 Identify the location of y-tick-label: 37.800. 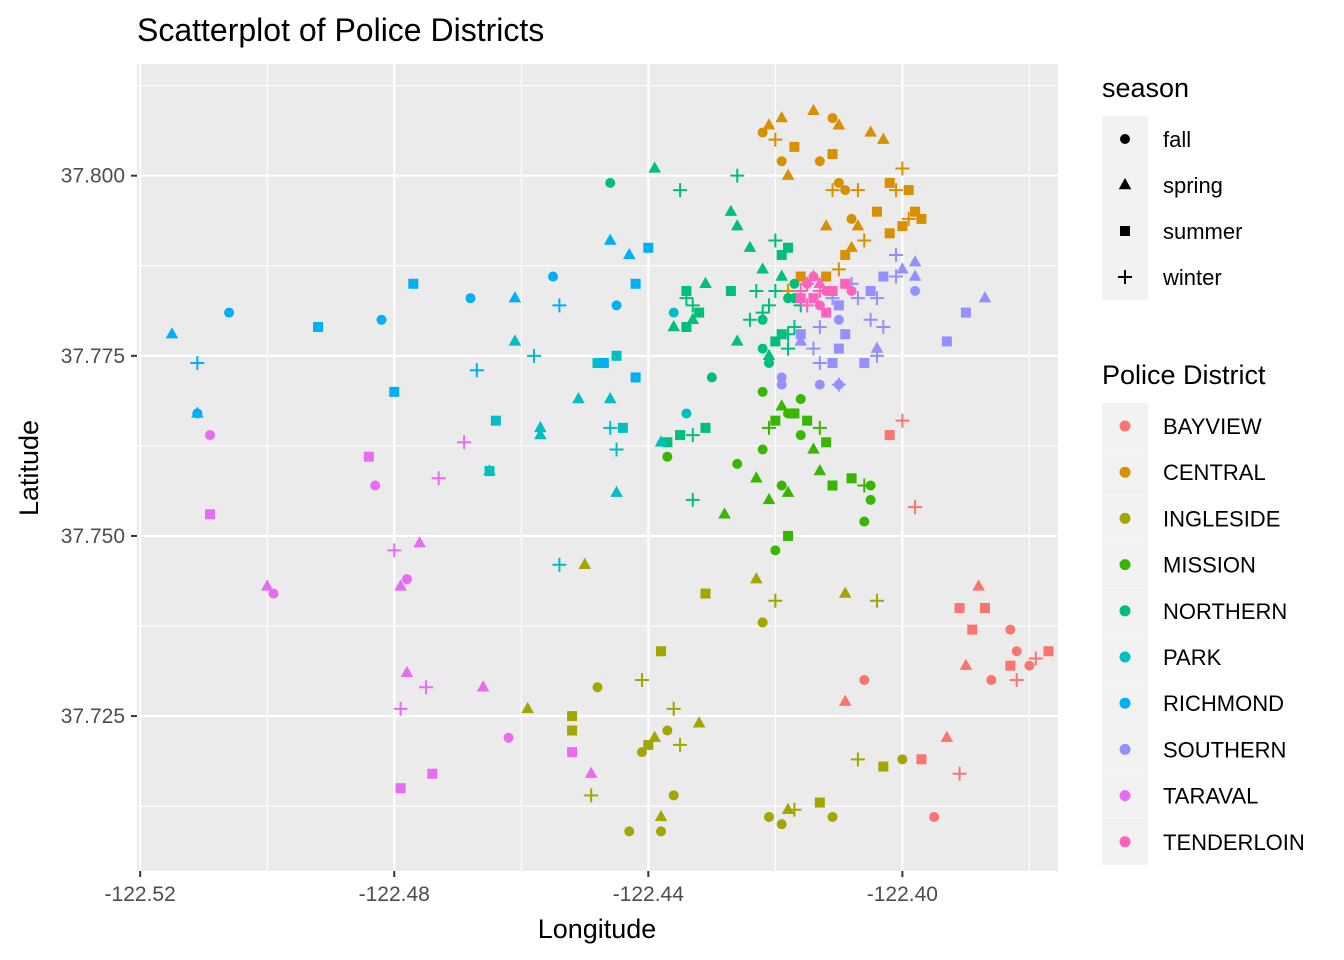
(93, 176).